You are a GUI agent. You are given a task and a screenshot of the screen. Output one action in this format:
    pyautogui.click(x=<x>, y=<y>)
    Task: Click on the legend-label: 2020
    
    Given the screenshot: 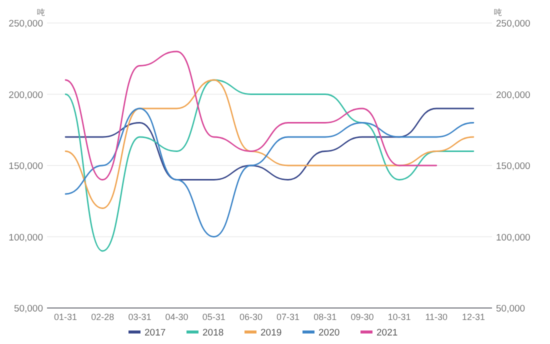 What is the action you would take?
    pyautogui.click(x=329, y=333)
    